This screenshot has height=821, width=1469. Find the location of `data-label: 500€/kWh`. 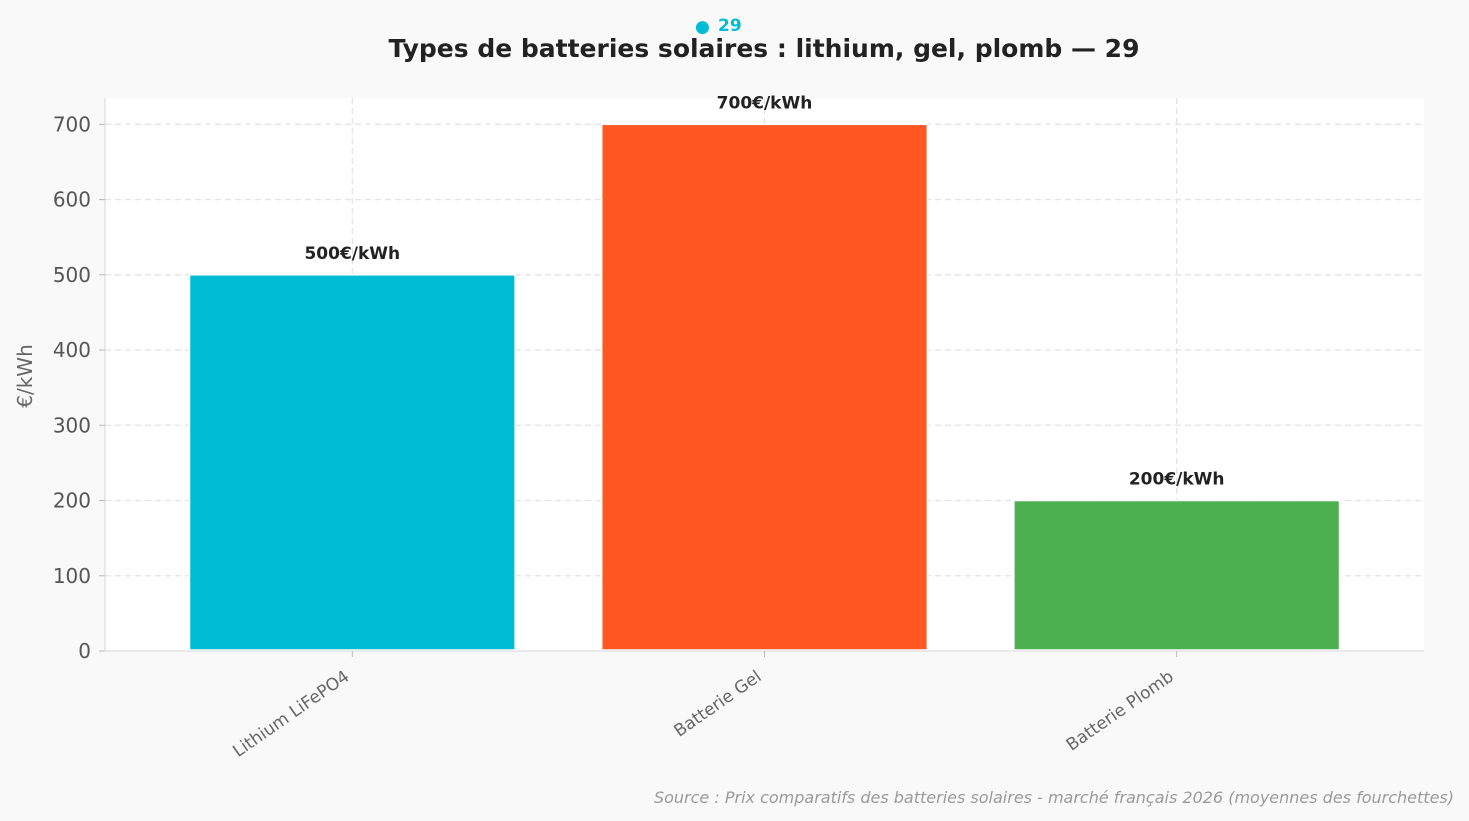

data-label: 500€/kWh is located at coordinates (352, 254).